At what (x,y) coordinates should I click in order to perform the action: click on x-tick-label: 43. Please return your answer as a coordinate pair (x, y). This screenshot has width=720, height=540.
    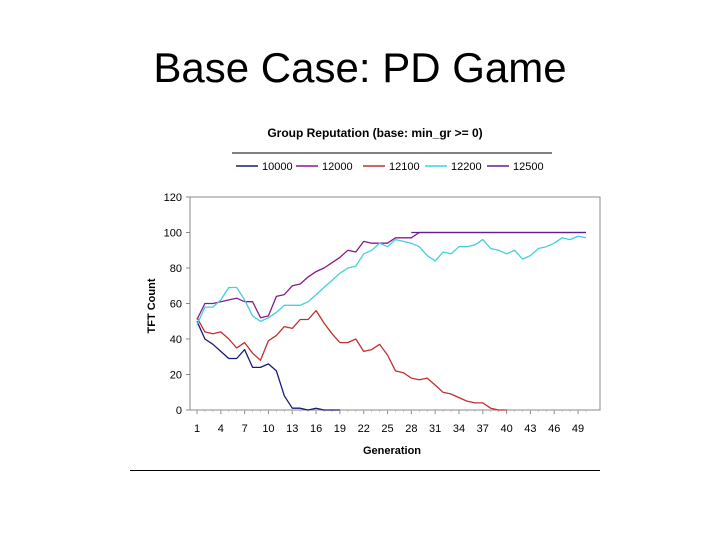
    Looking at the image, I should click on (530, 429).